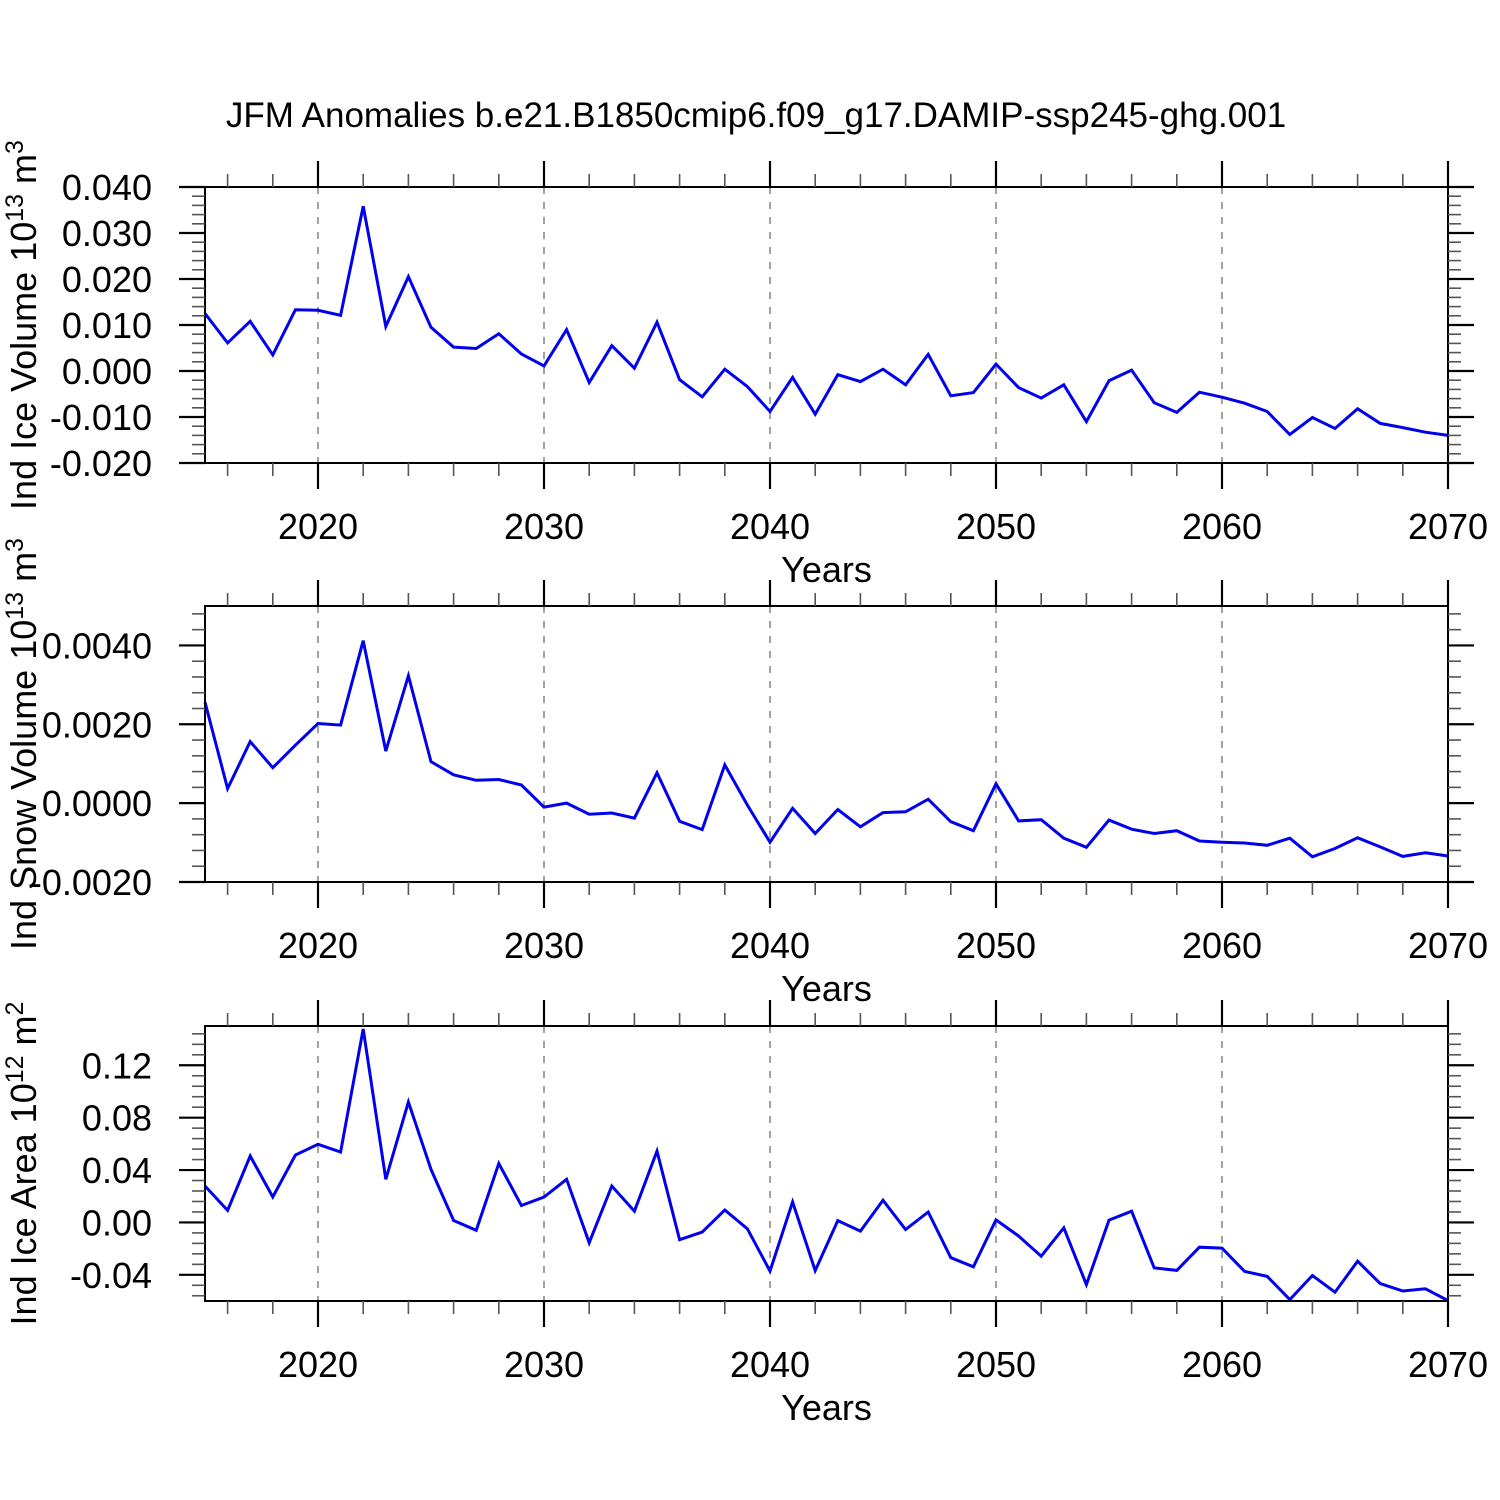  Describe the element at coordinates (107, 371) in the screenshot. I see `y-tick-label: 0.000` at that location.